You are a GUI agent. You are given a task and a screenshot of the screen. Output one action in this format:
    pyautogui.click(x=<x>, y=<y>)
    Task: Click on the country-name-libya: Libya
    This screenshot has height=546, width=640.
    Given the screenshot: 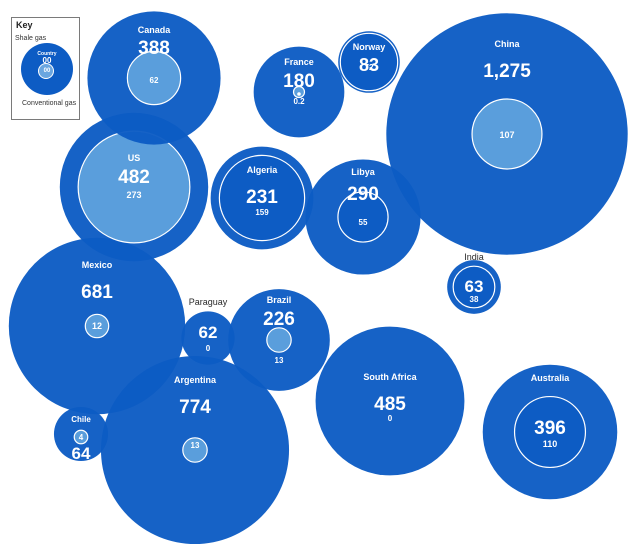 What is the action you would take?
    pyautogui.click(x=363, y=172)
    